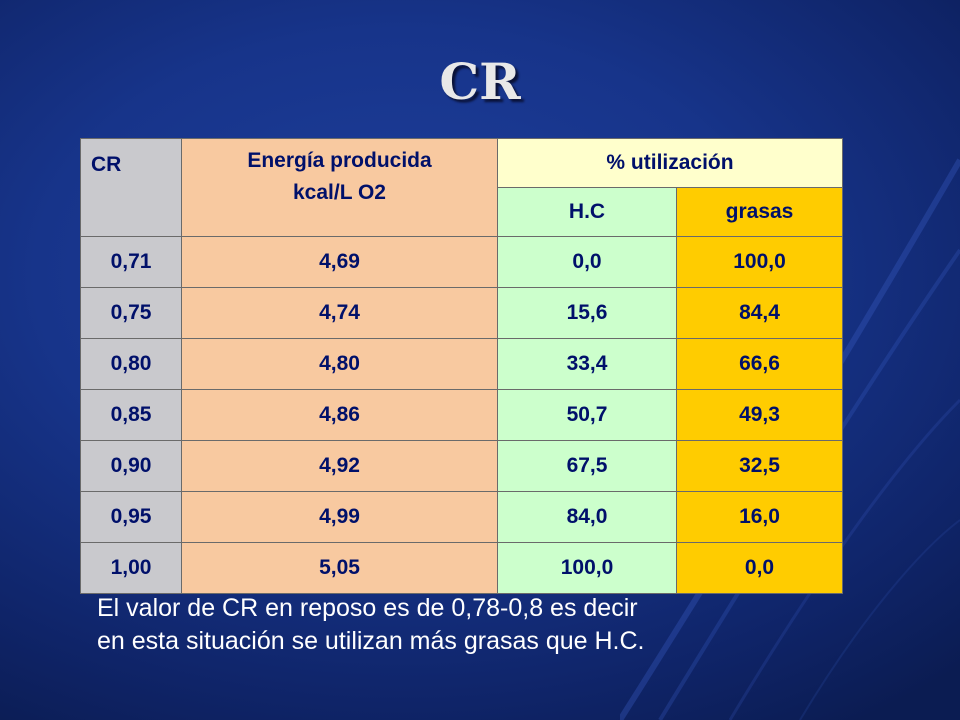 The image size is (960, 720). Describe the element at coordinates (480, 81) in the screenshot. I see `slide-title: CR` at that location.